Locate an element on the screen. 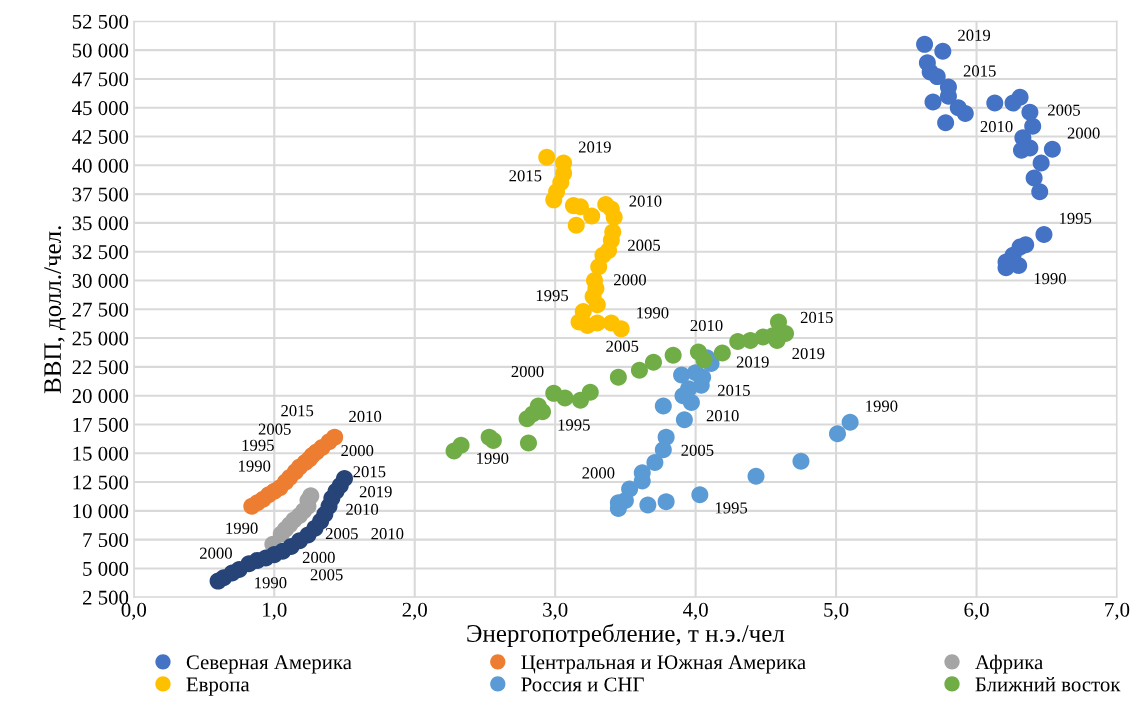 The image size is (1134, 711). y-tick-label: 10 000 is located at coordinates (101, 511).